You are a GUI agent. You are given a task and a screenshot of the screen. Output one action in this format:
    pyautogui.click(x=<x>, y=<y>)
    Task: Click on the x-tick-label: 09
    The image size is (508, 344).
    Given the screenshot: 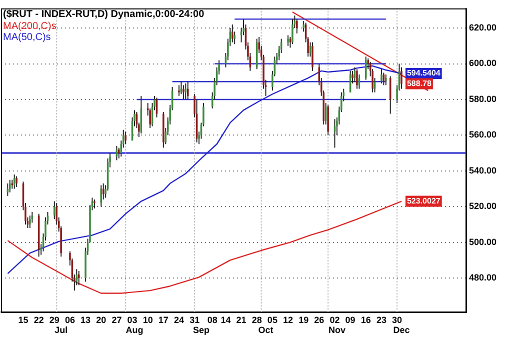 What is the action you would take?
    pyautogui.click(x=350, y=319)
    